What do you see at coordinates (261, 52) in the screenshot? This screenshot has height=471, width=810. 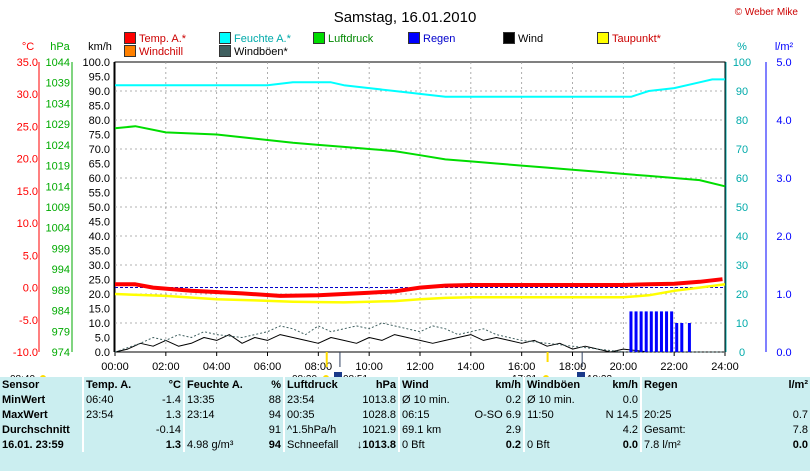 I see `legend-label: Windböen*` at bounding box center [261, 52].